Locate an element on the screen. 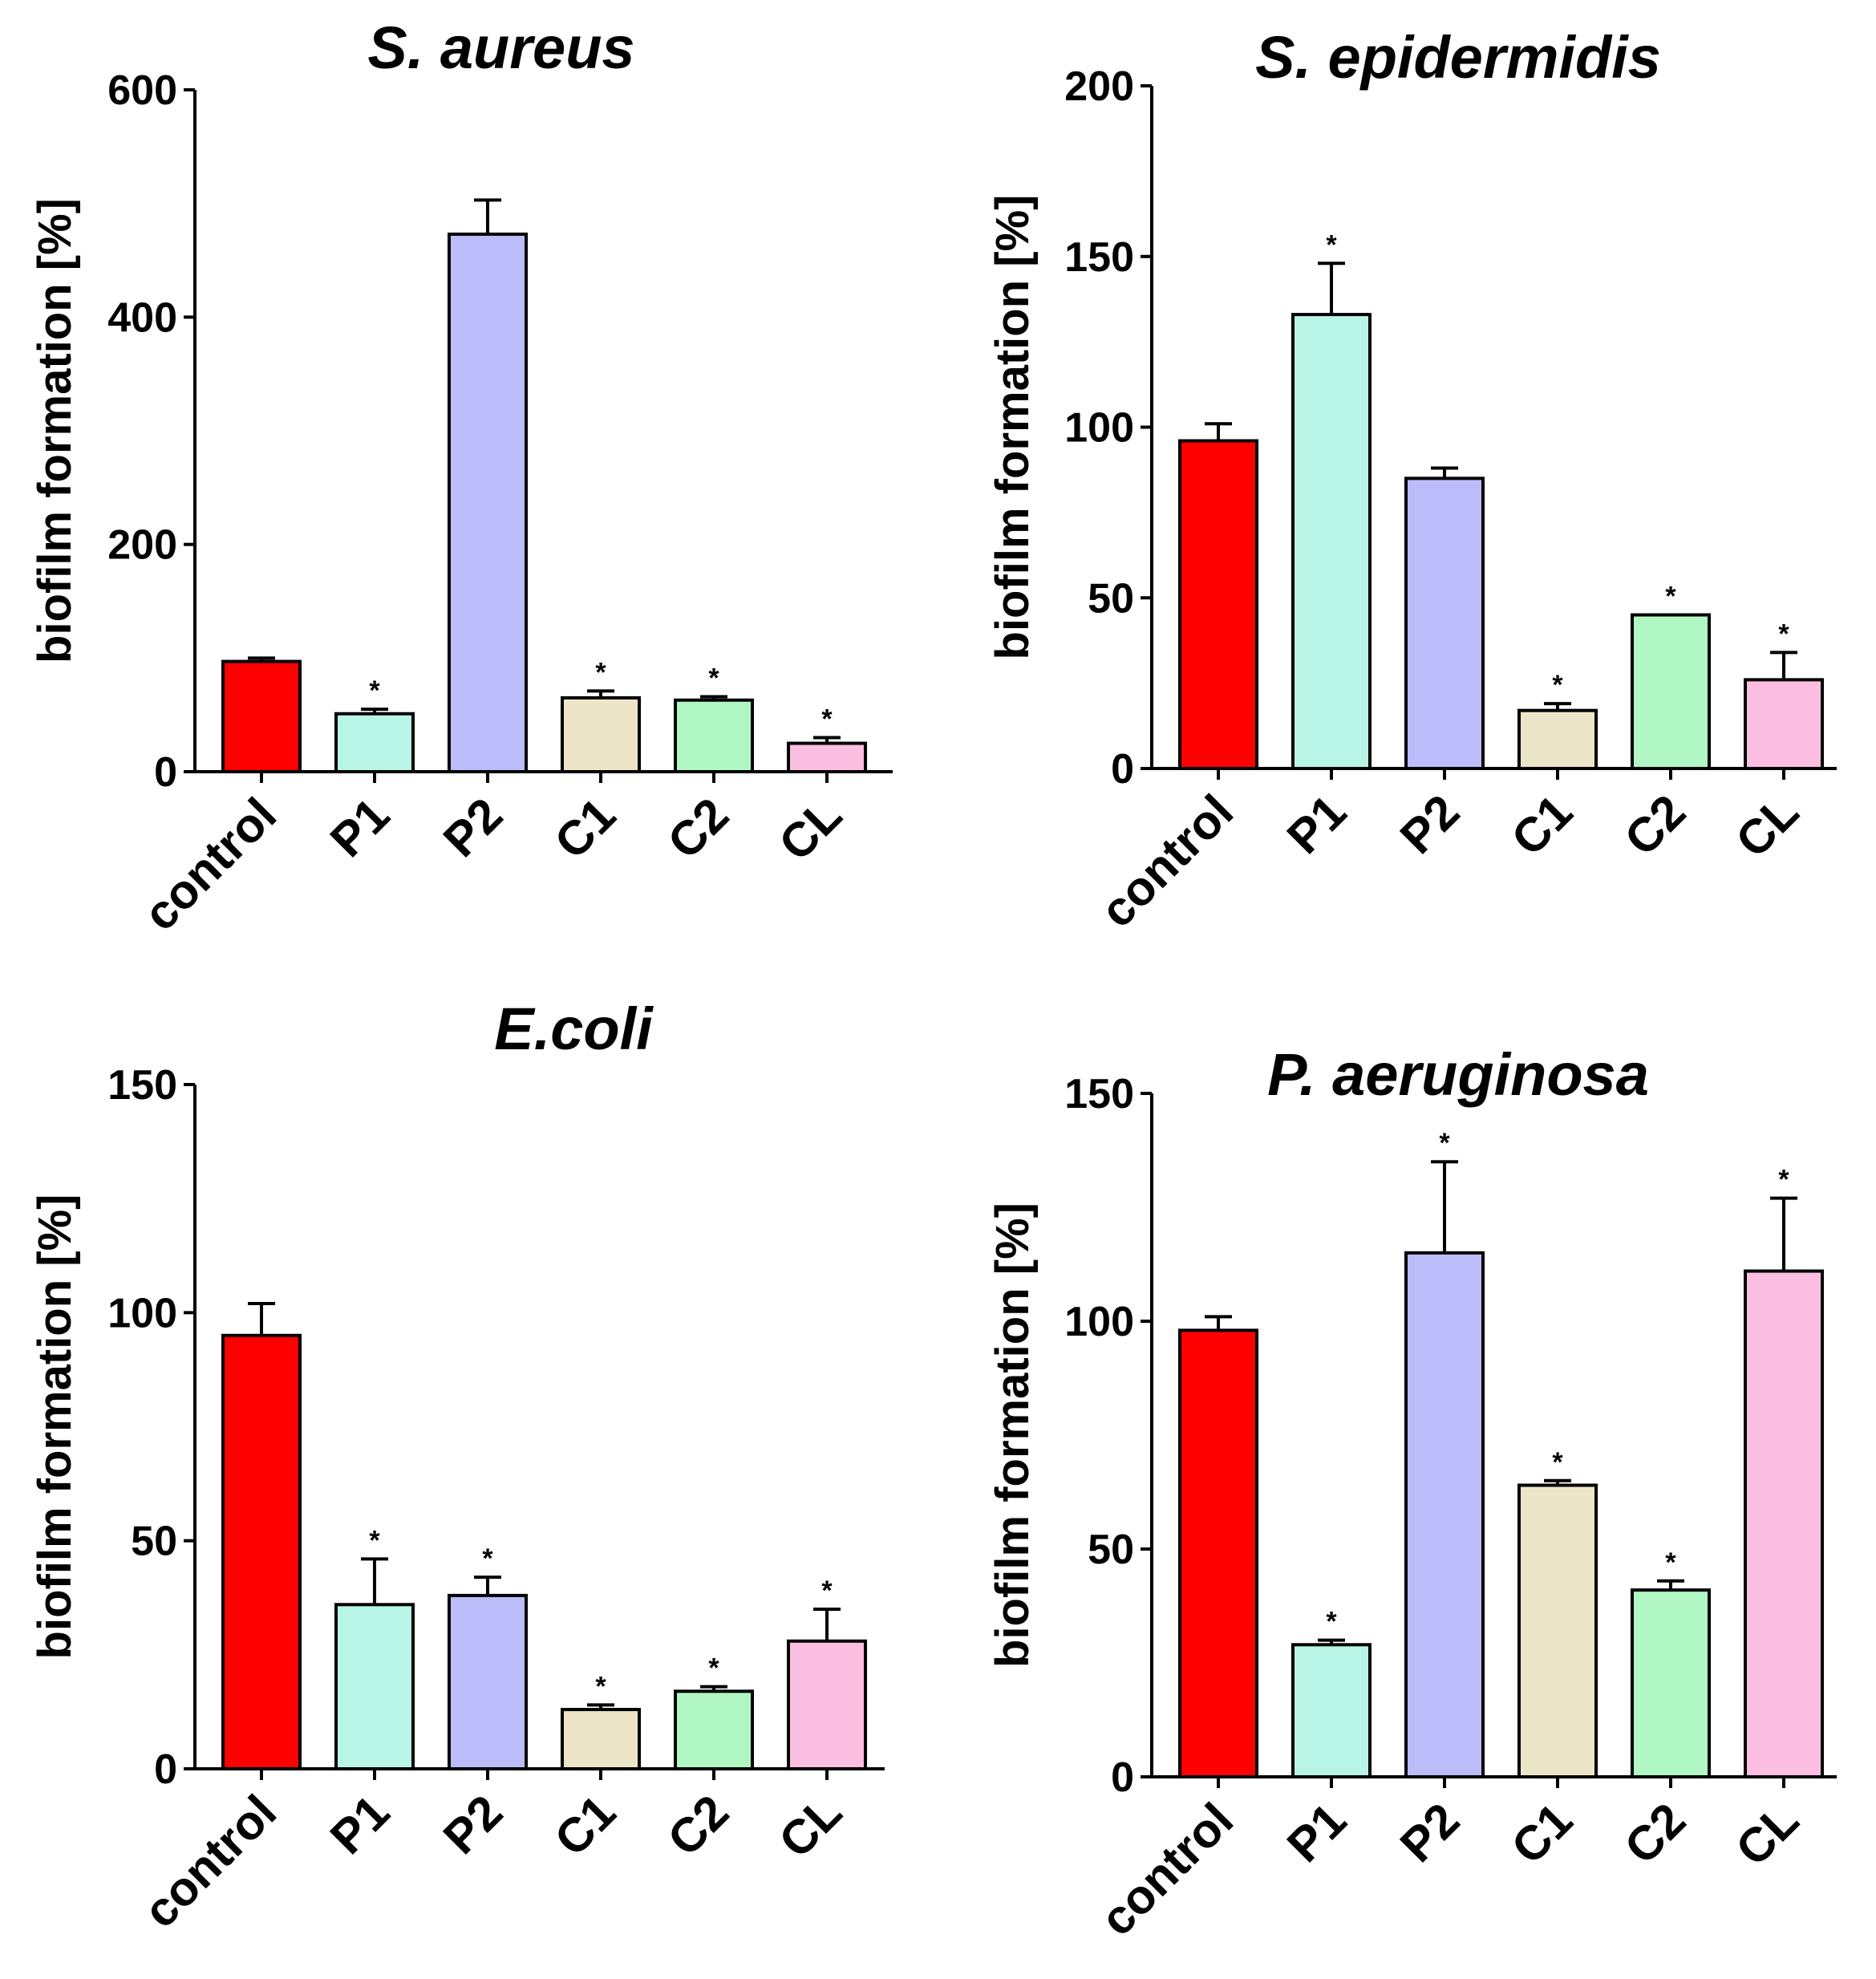  chart-title: P. aeruginosa is located at coordinates (1458, 1074).